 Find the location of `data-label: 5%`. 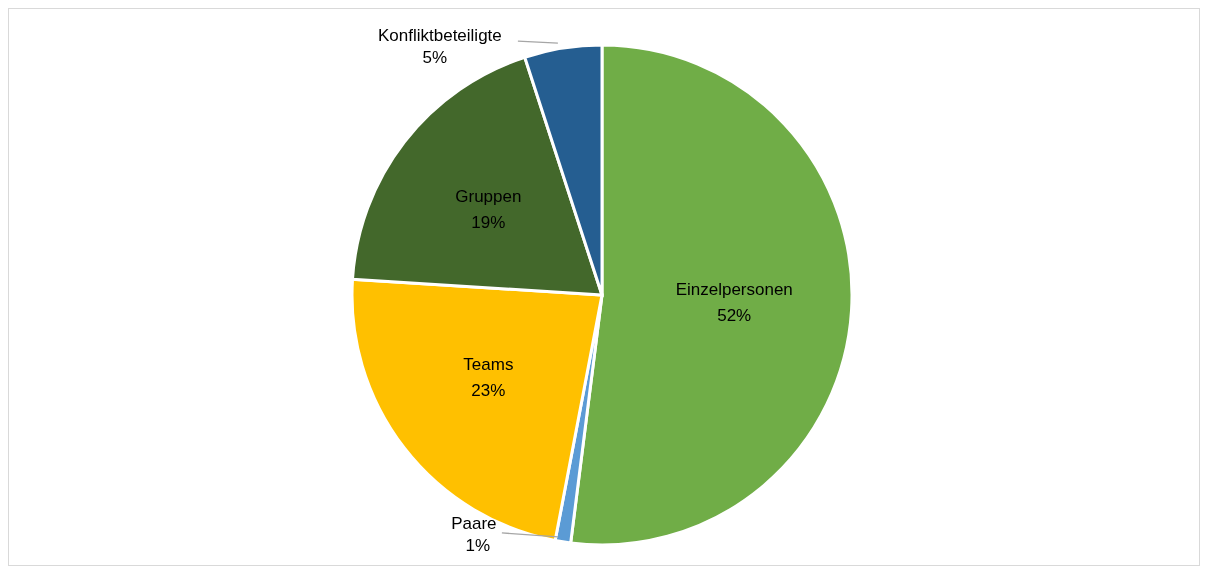

data-label: 5% is located at coordinates (435, 58).